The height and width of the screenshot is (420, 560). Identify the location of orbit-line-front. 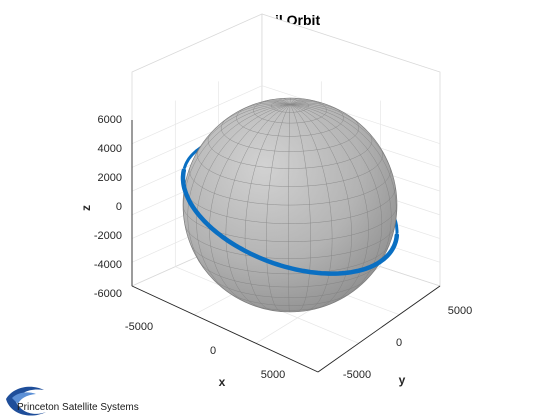
(290, 222).